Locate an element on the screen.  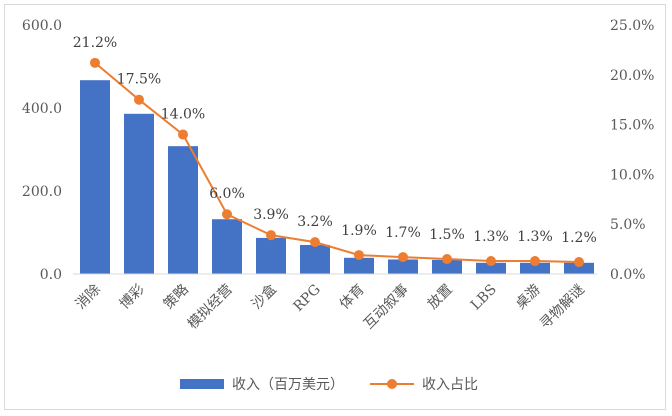
legend-label-share: 收入占比 is located at coordinates (450, 385).